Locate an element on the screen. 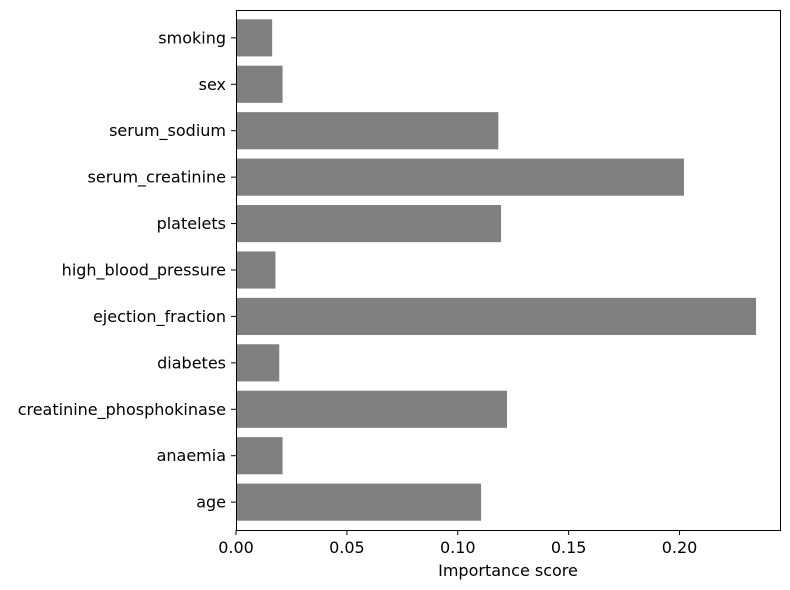  y-tick-label: platelets is located at coordinates (191, 223).